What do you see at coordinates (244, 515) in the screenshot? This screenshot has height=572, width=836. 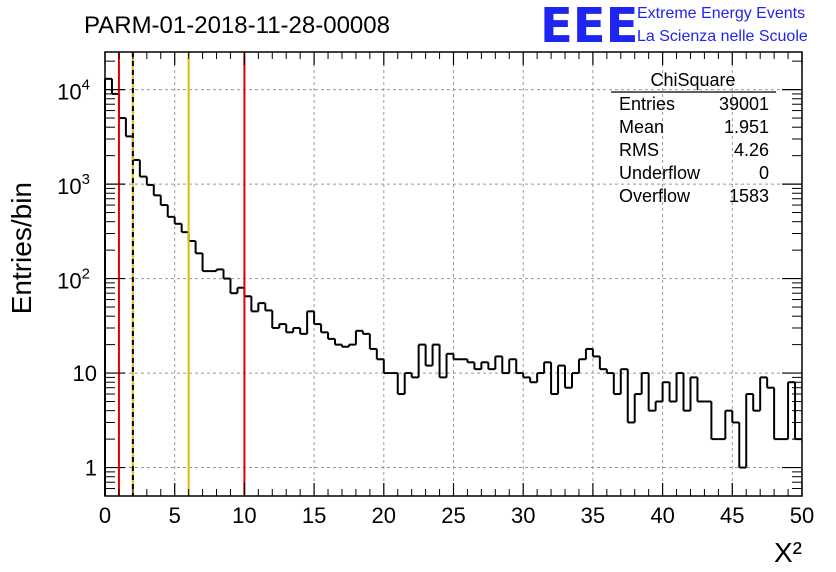 I see `x-tick-label: 10` at bounding box center [244, 515].